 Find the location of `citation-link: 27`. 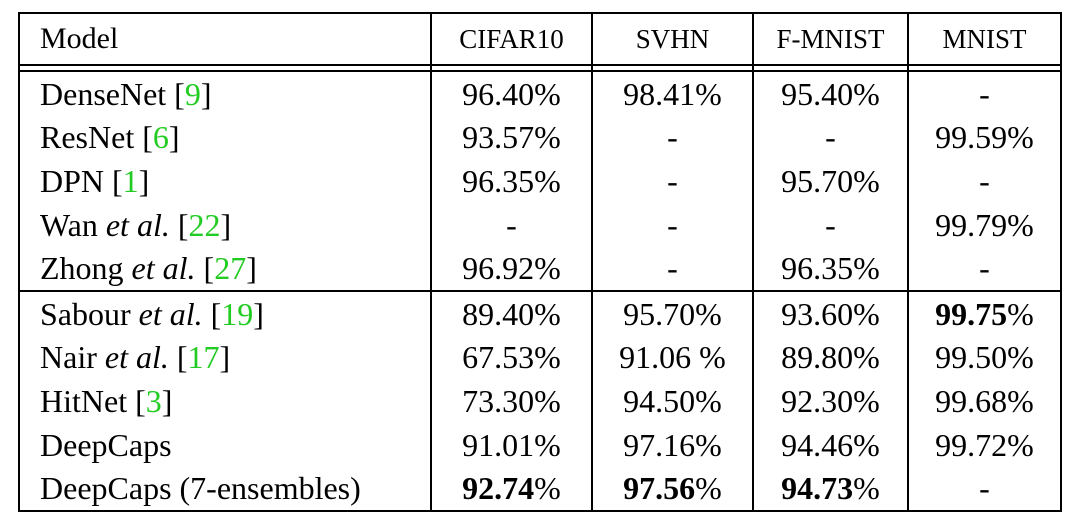

citation-link: 27 is located at coordinates (230, 268).